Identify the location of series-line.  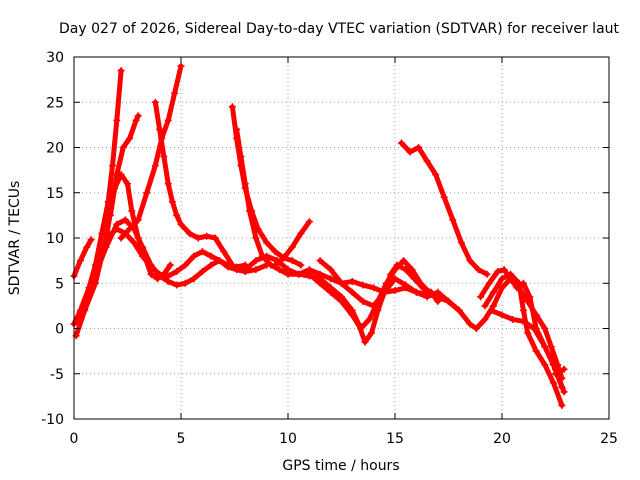
(82, 258).